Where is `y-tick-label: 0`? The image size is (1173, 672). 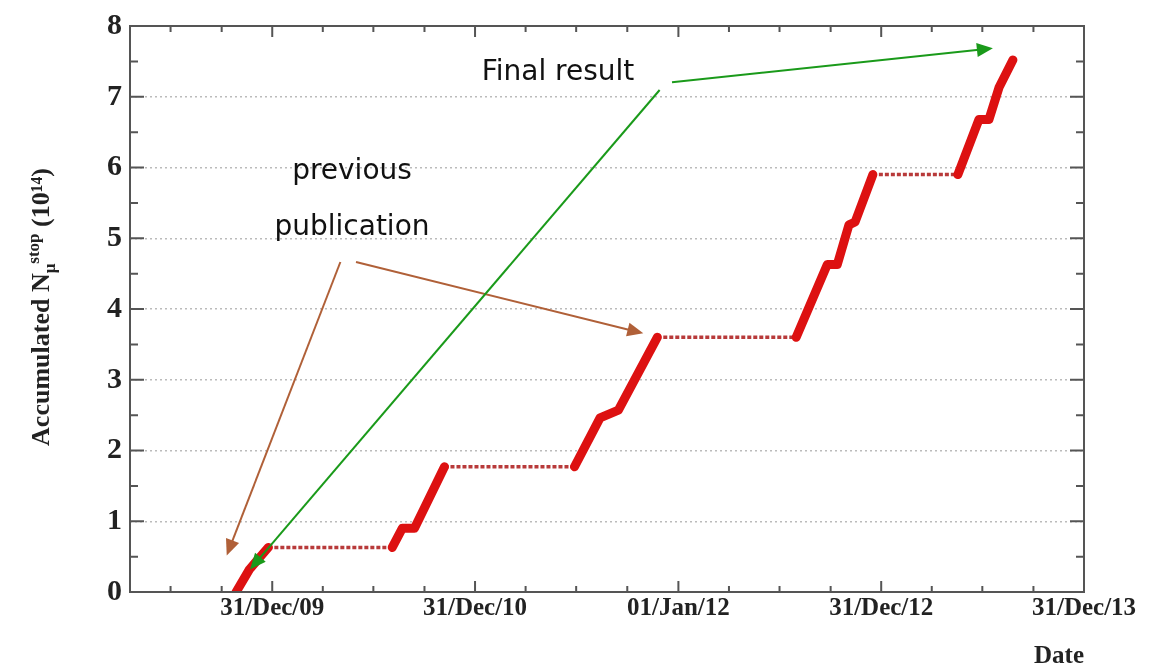 y-tick-label: 0 is located at coordinates (114, 589).